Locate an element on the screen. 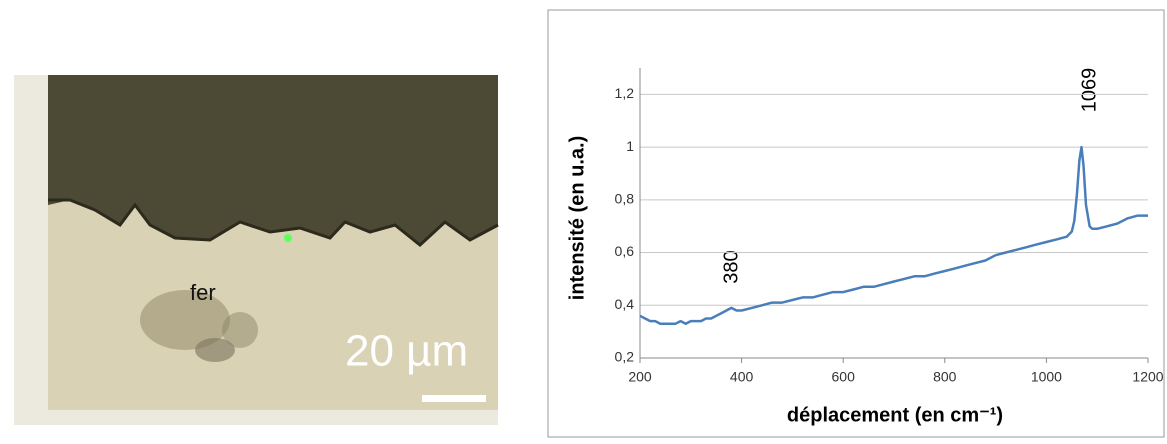  annotation: 1069 is located at coordinates (1089, 90).